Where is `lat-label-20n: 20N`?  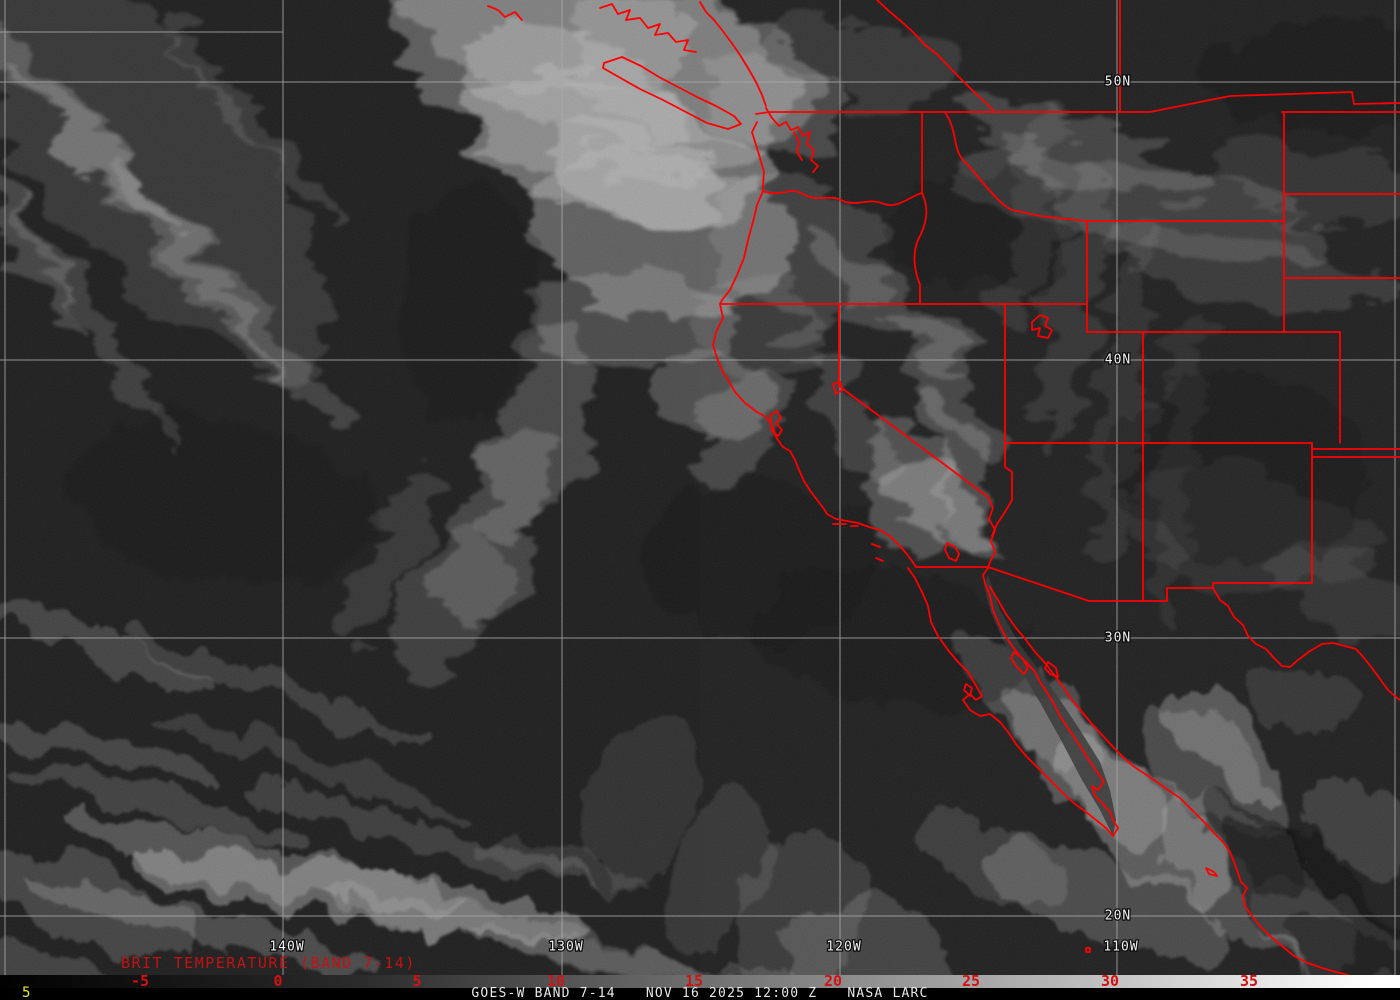 lat-label-20n: 20N is located at coordinates (1118, 916).